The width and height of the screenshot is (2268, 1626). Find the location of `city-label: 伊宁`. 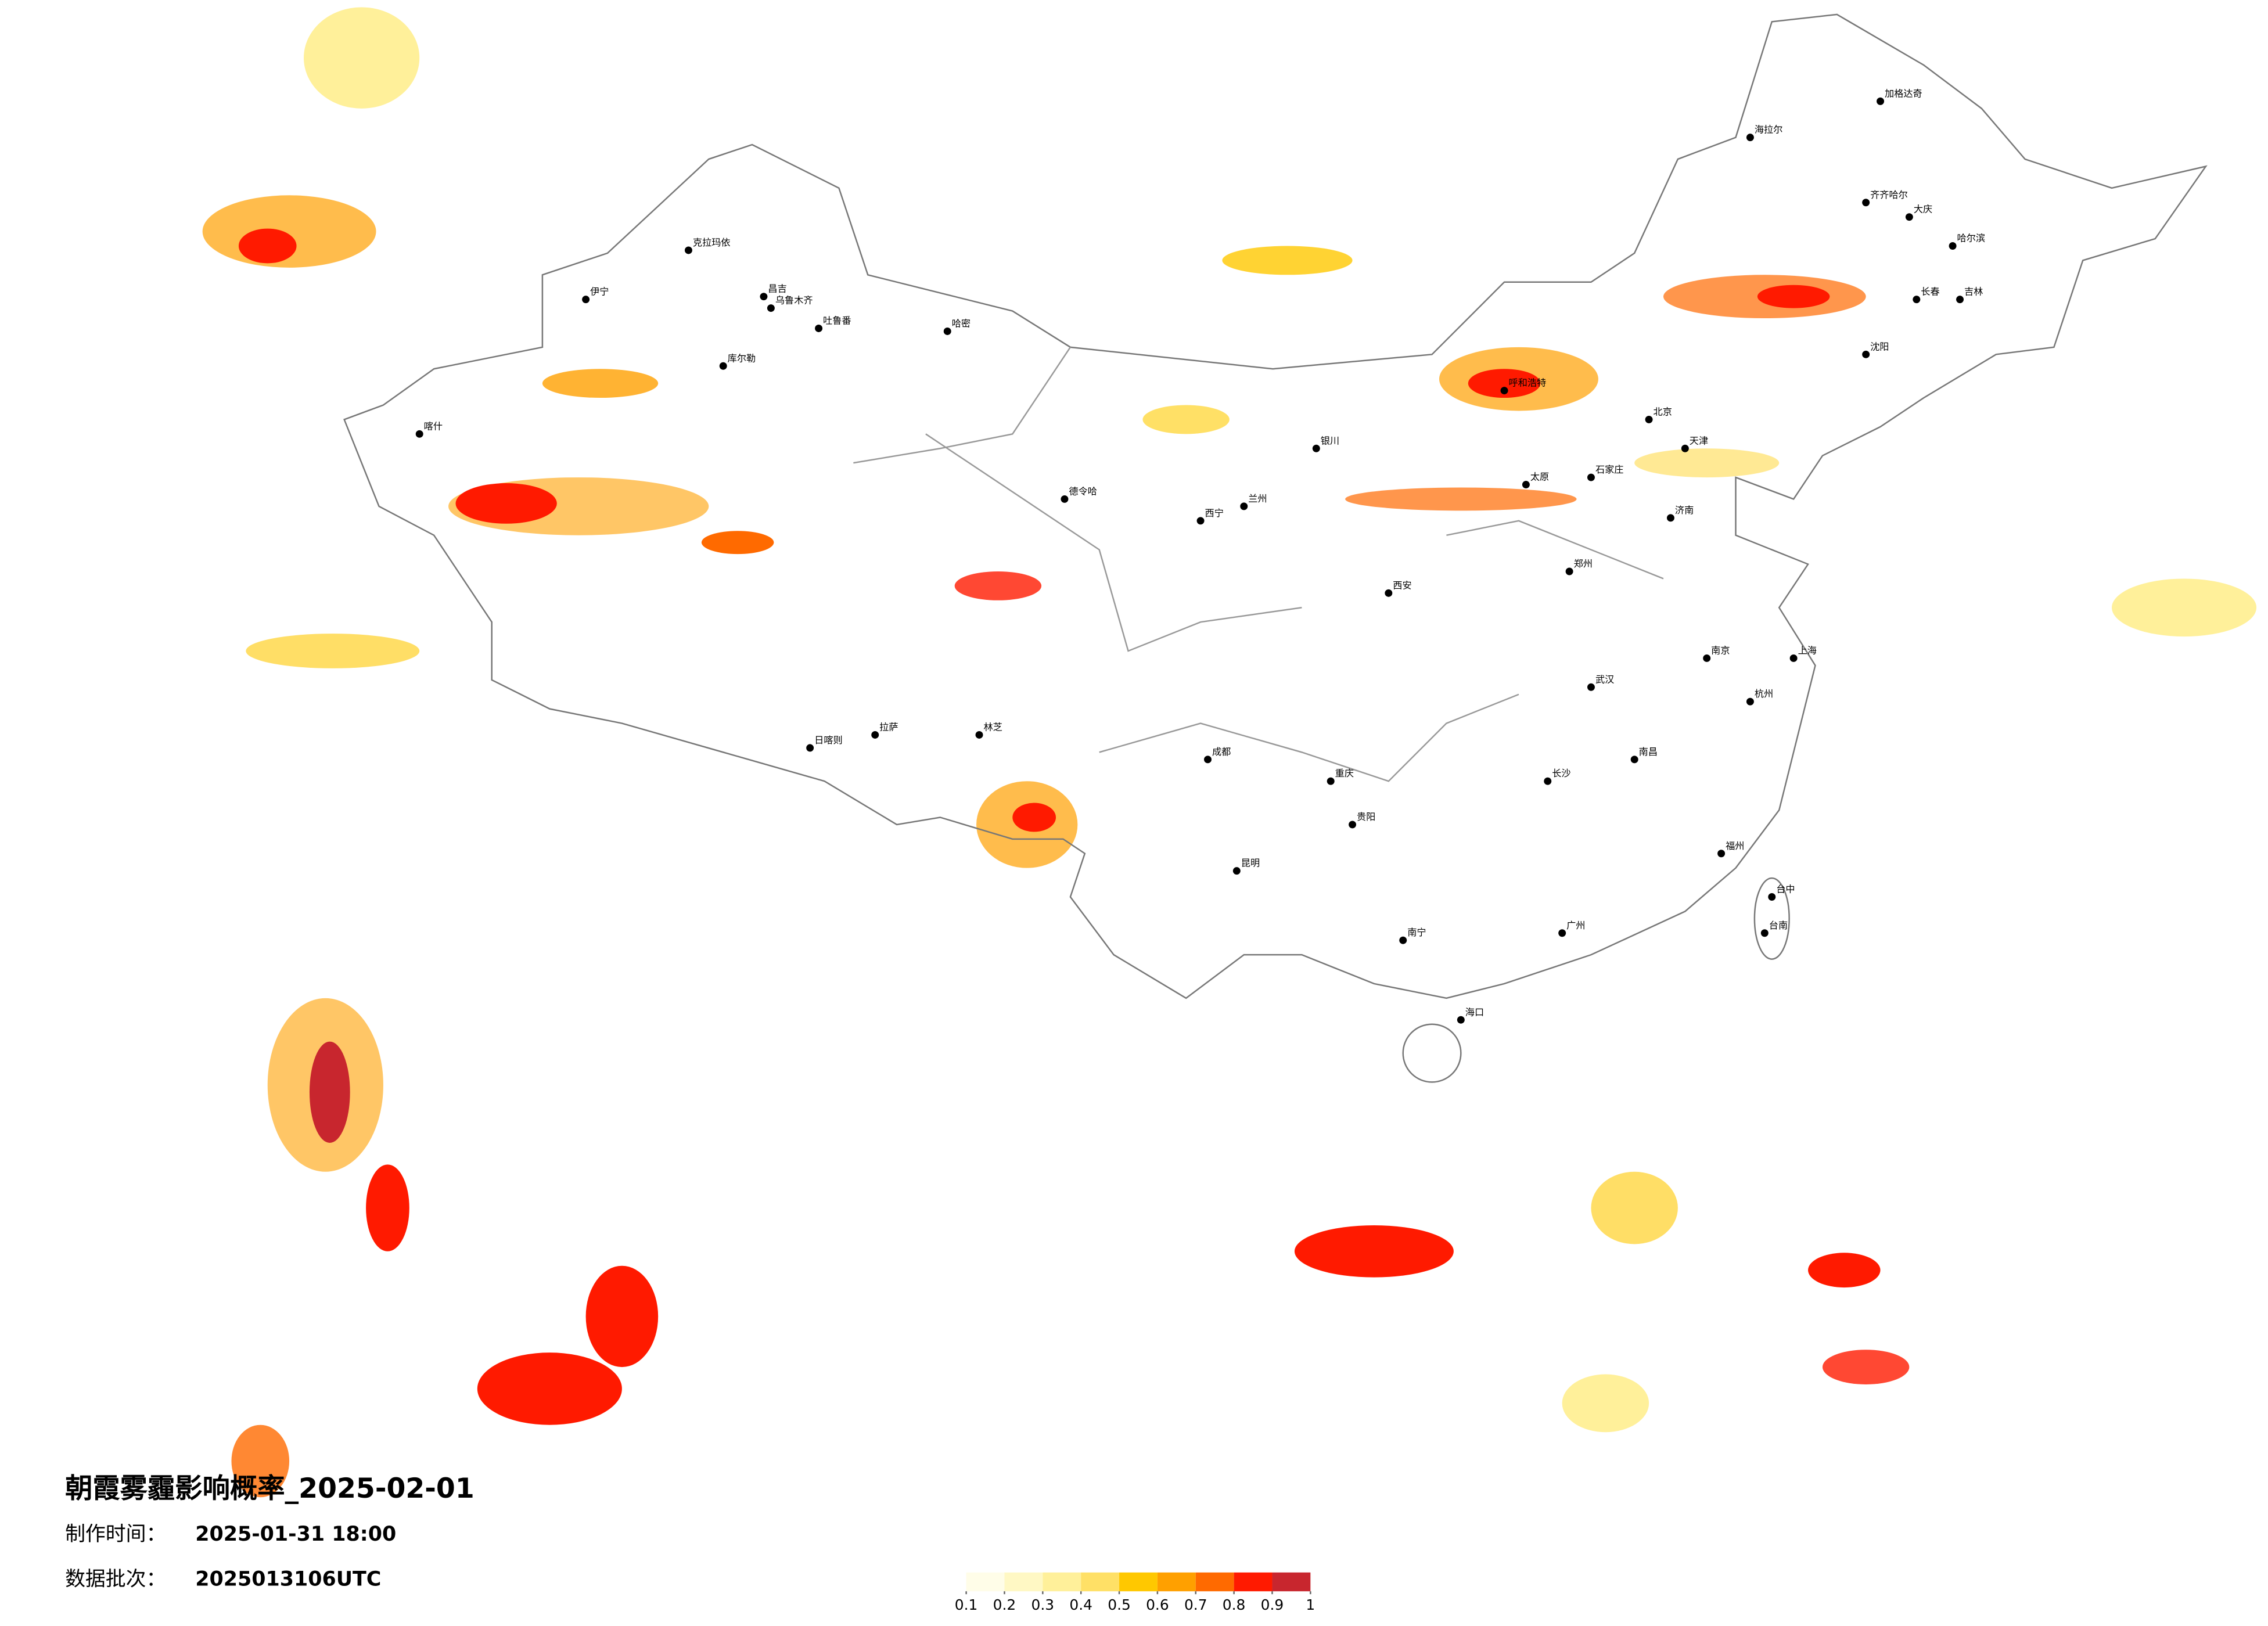

city-label: 伊宁 is located at coordinates (599, 291).